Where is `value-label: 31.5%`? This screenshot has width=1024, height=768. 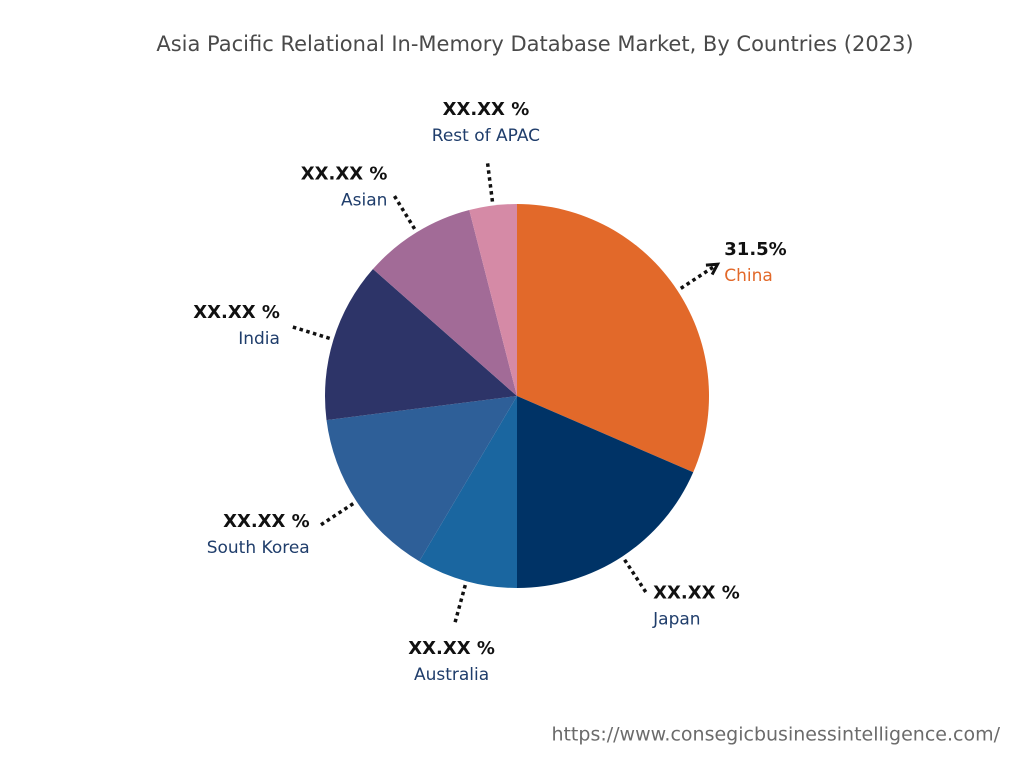
value-label: 31.5% is located at coordinates (755, 249).